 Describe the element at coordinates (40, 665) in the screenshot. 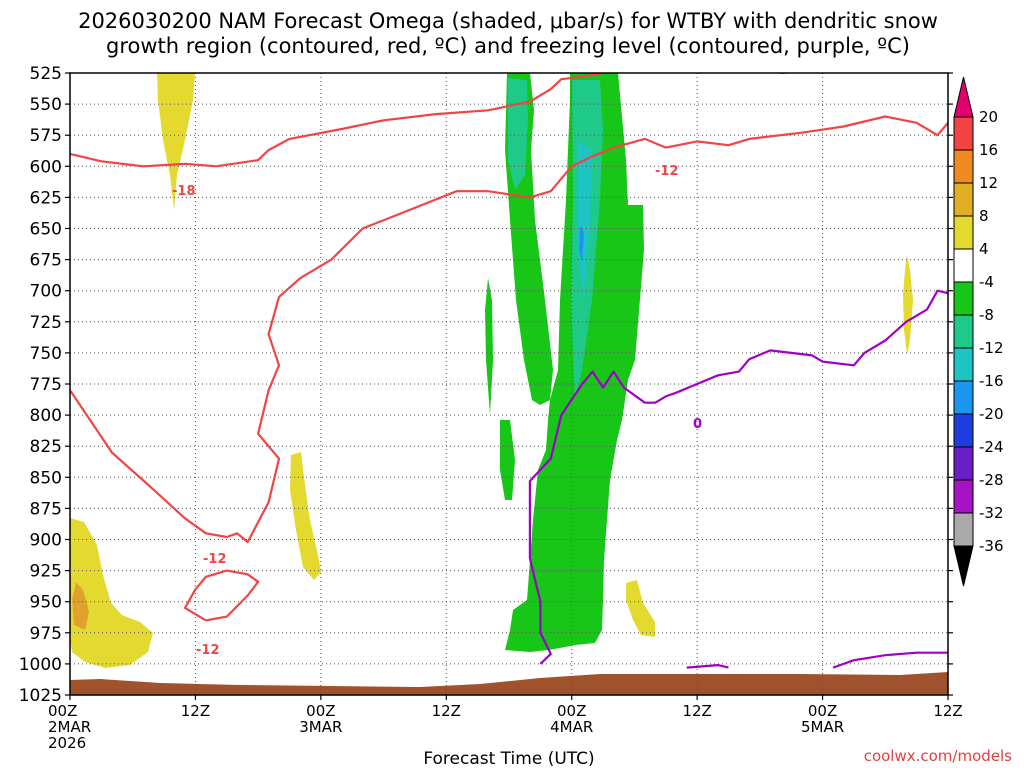

I see `y-tick-label-1000: 1000` at that location.